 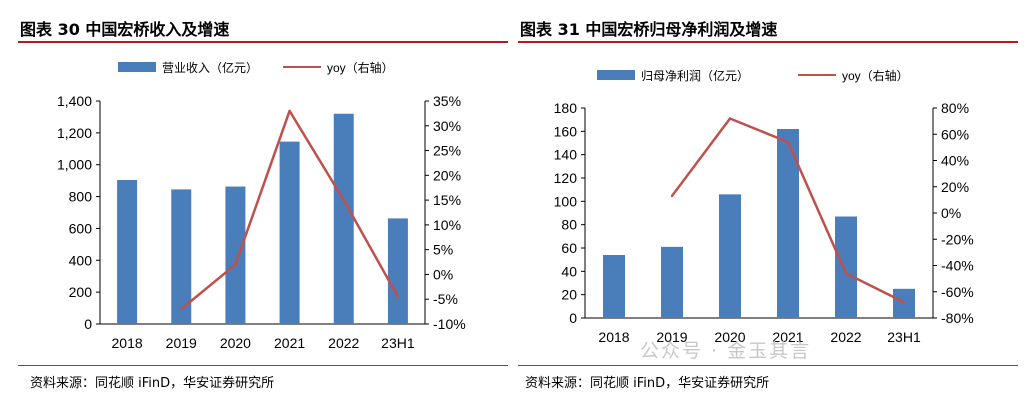 I want to click on watermark: 公众号 · 金玉其言, so click(x=726, y=351).